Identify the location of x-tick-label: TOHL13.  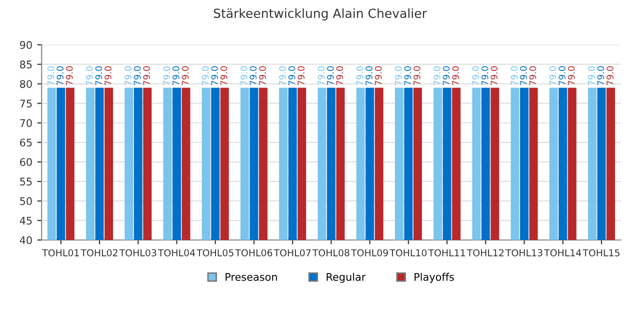
(523, 252).